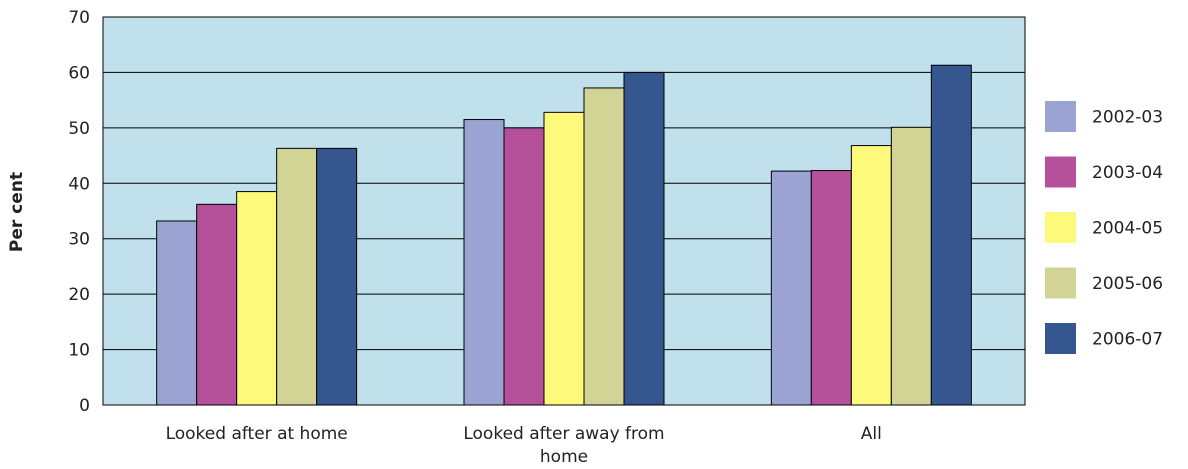  What do you see at coordinates (1127, 229) in the screenshot?
I see `legend-label: 2004-05` at bounding box center [1127, 229].